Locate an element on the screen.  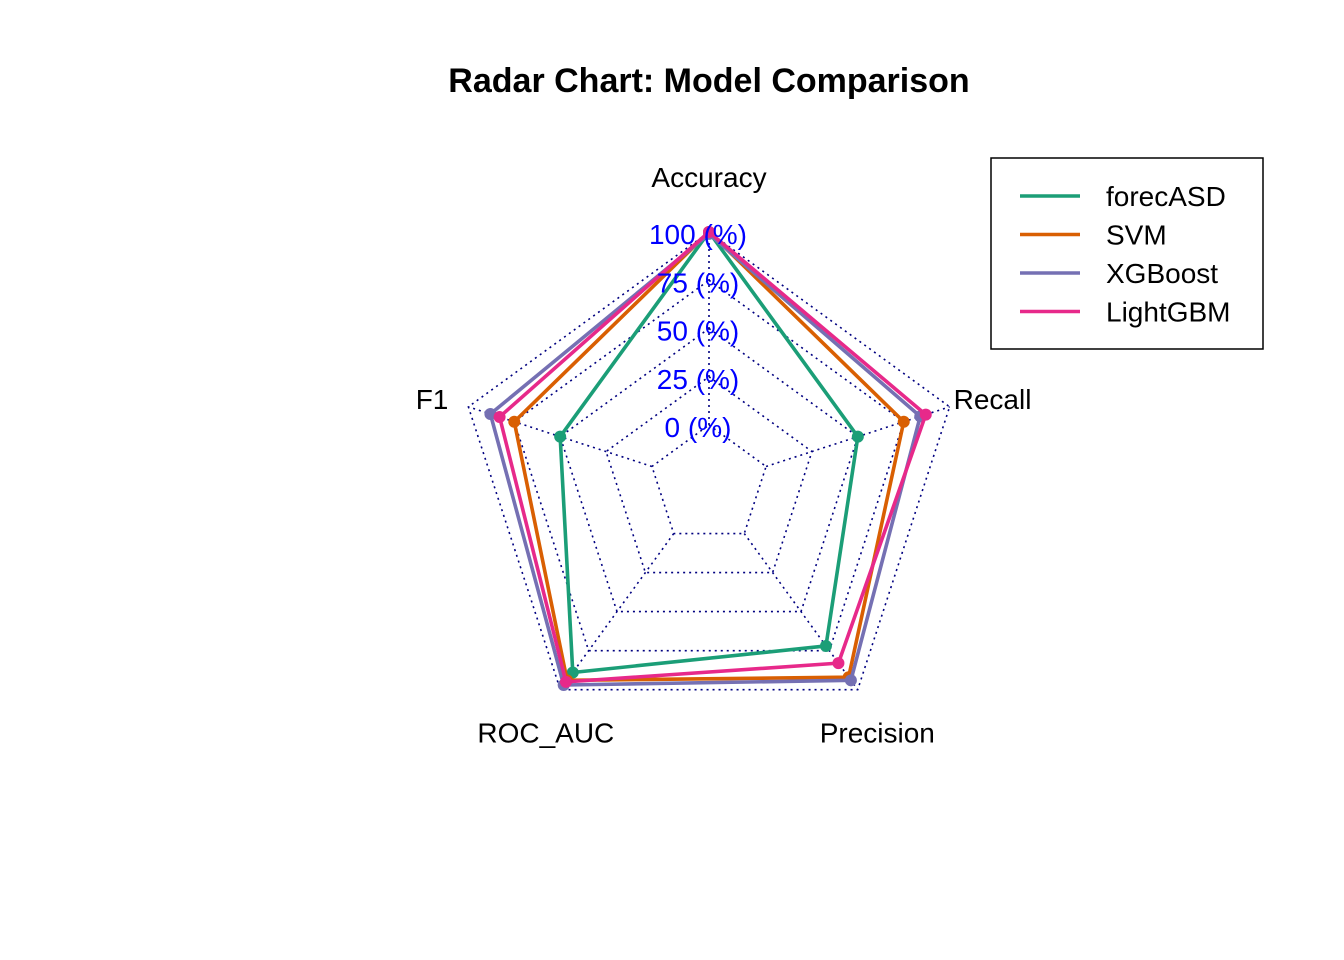
axis-label-precision: Precision is located at coordinates (877, 733).